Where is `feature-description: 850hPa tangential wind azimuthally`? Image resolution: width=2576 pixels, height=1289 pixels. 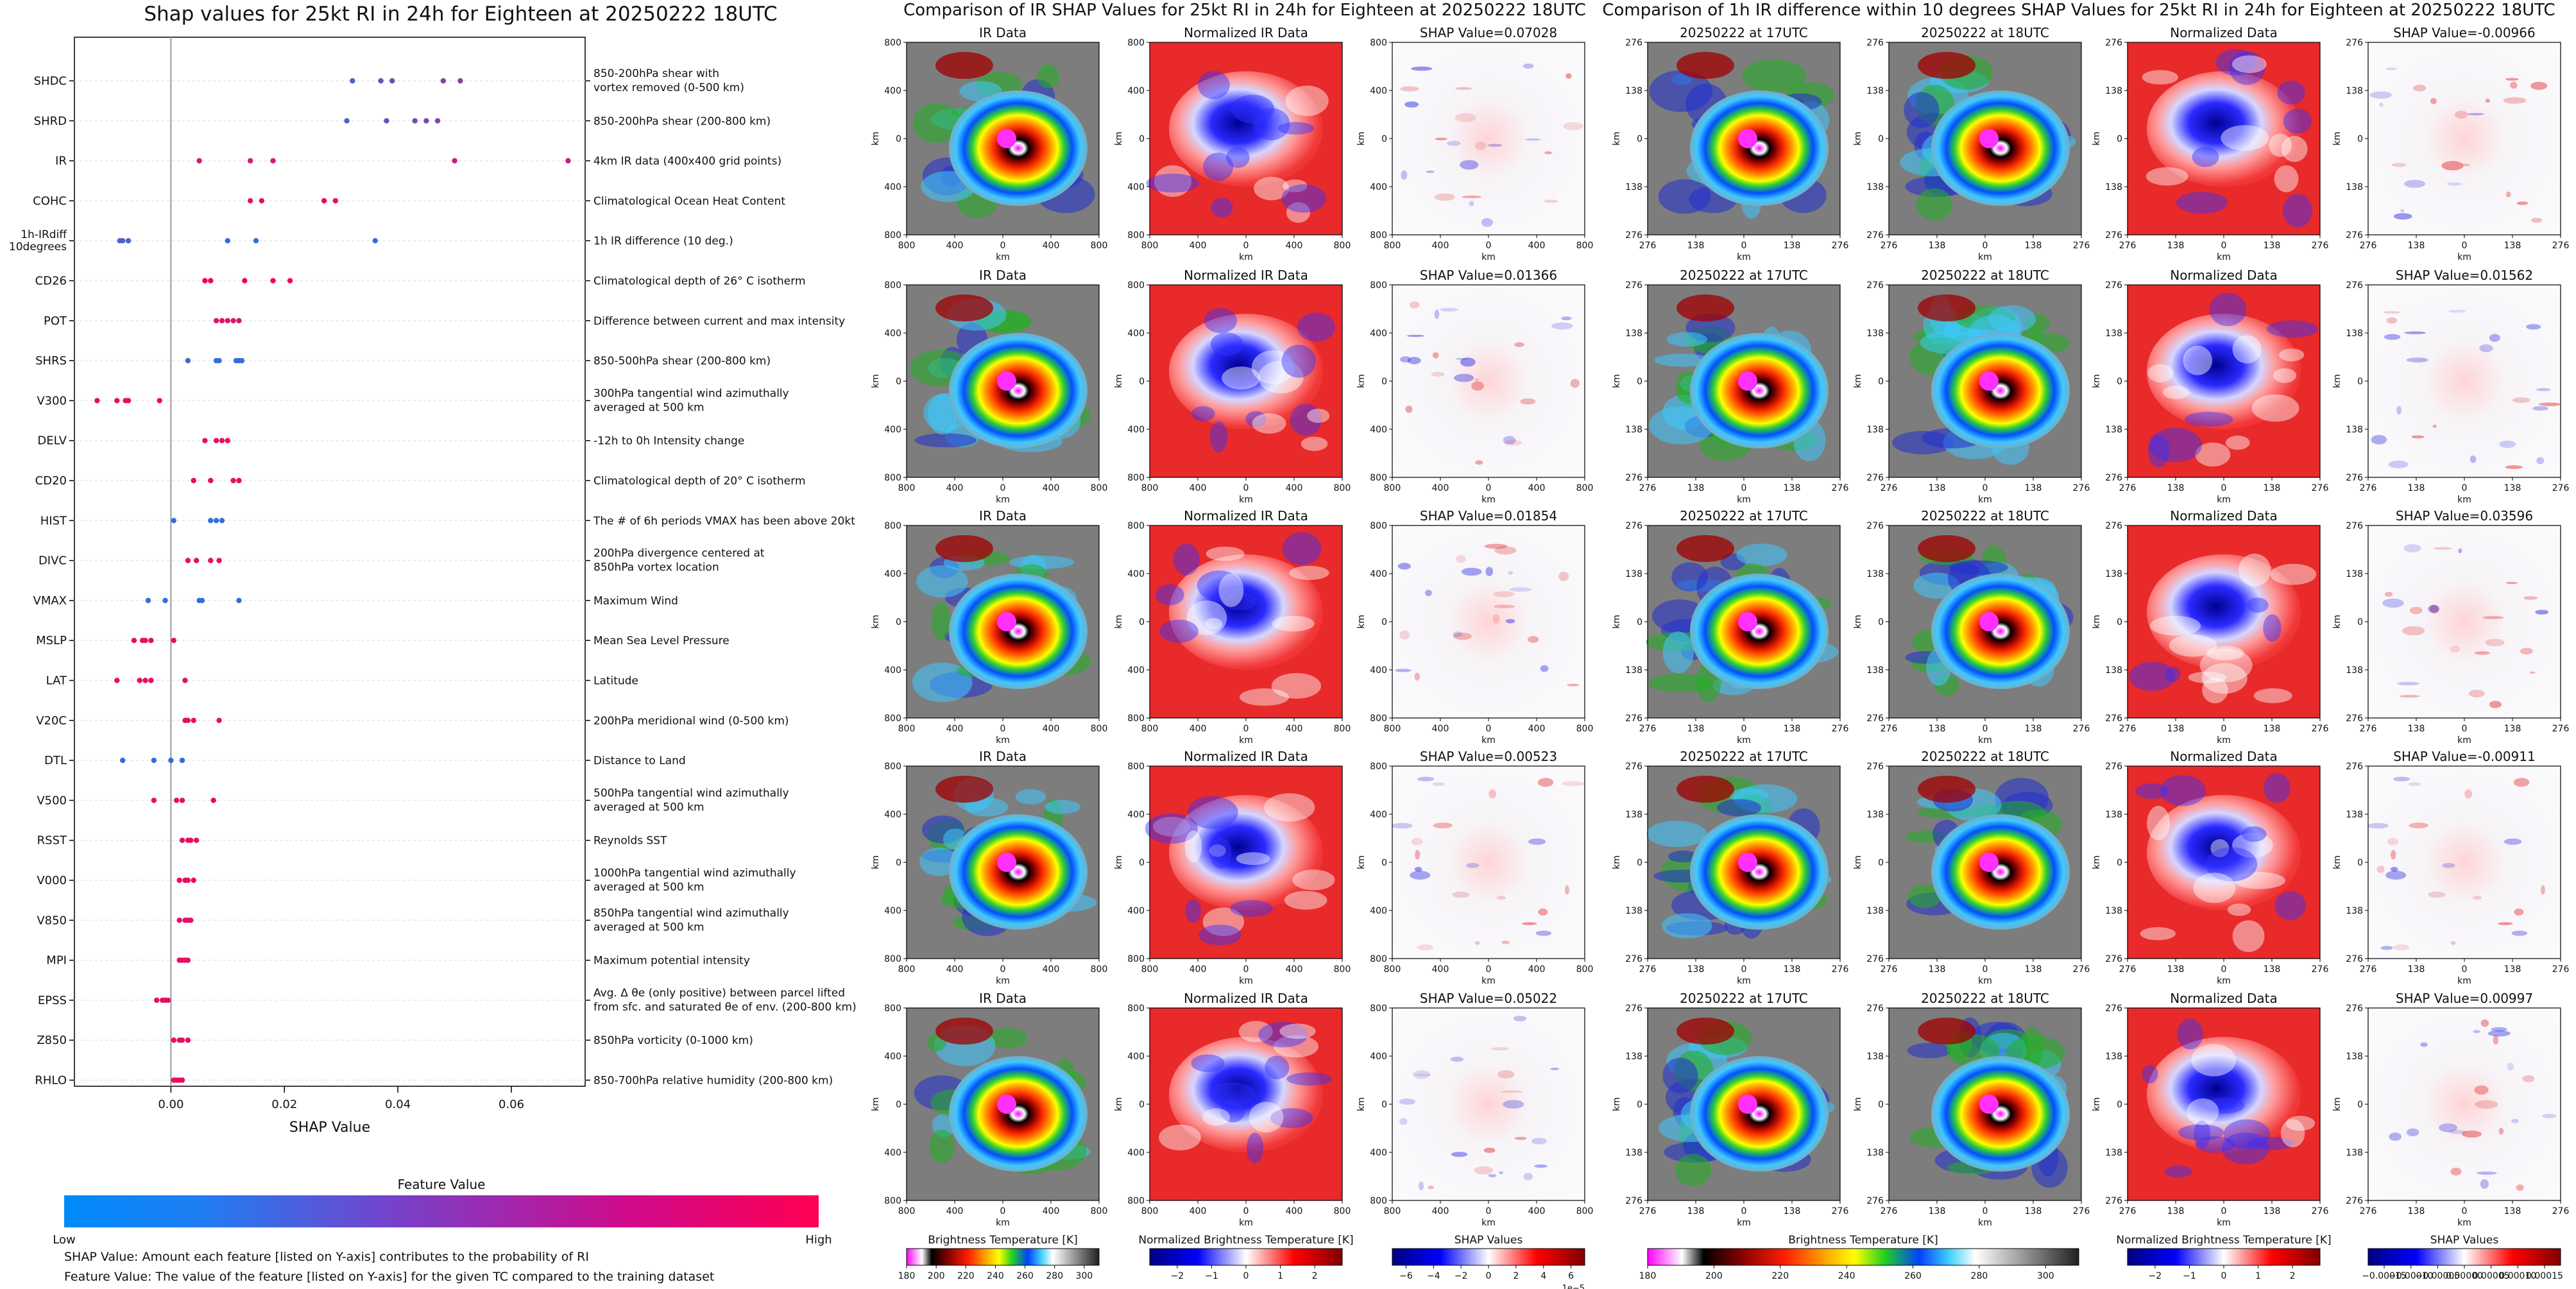
feature-description: 850hPa tangential wind azimuthally is located at coordinates (691, 913).